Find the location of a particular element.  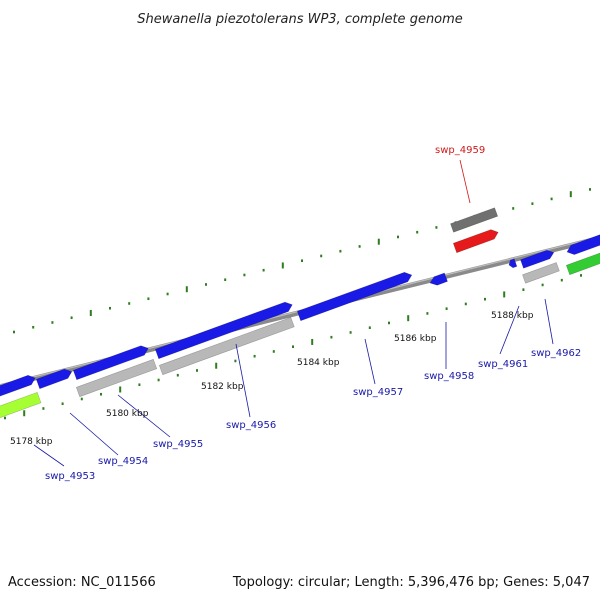

gene-label-swp-4958: swp_4958 is located at coordinates (449, 376).